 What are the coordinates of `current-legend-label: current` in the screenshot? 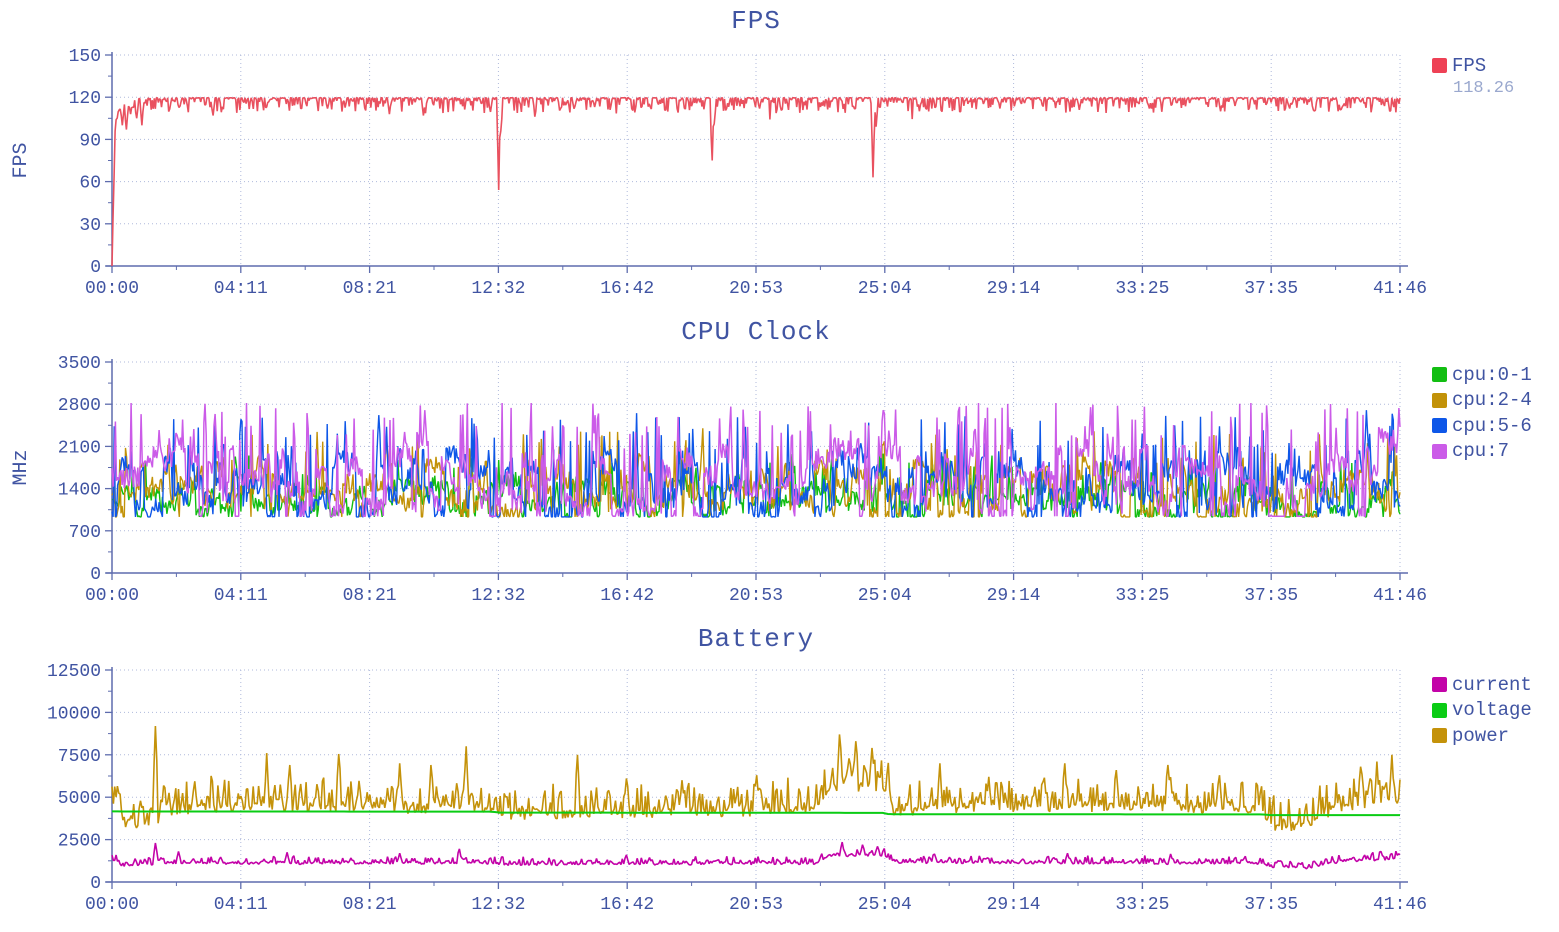 It's located at (1492, 684).